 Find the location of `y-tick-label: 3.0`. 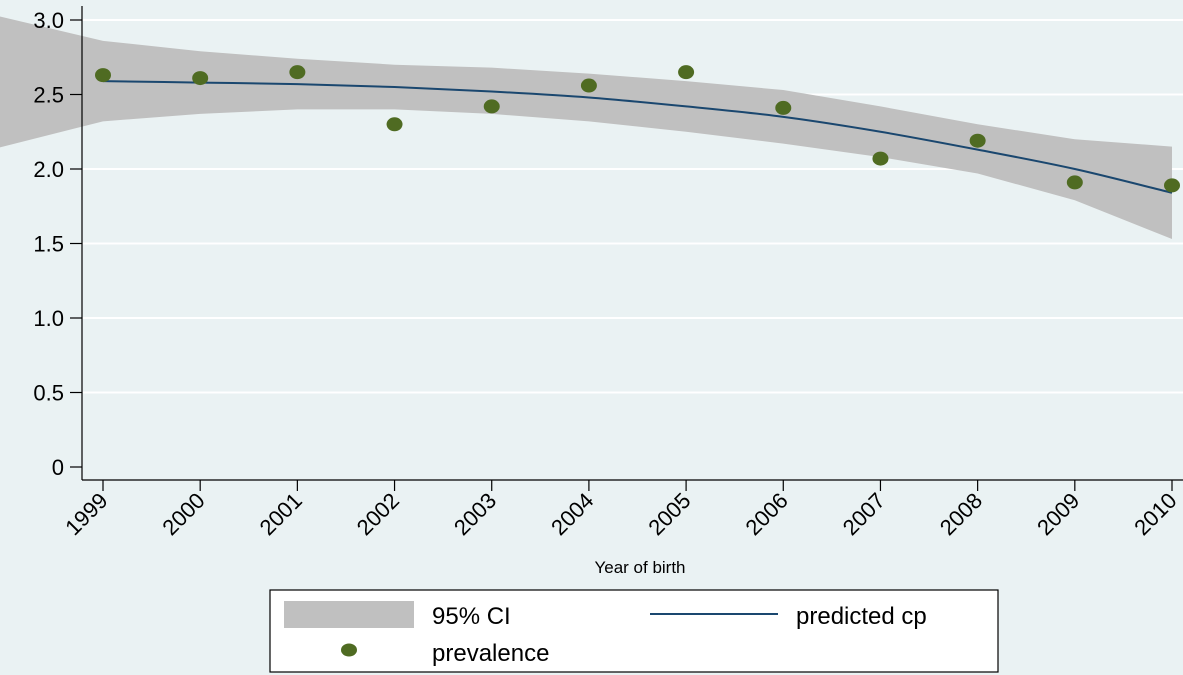

y-tick-label: 3.0 is located at coordinates (48, 20).